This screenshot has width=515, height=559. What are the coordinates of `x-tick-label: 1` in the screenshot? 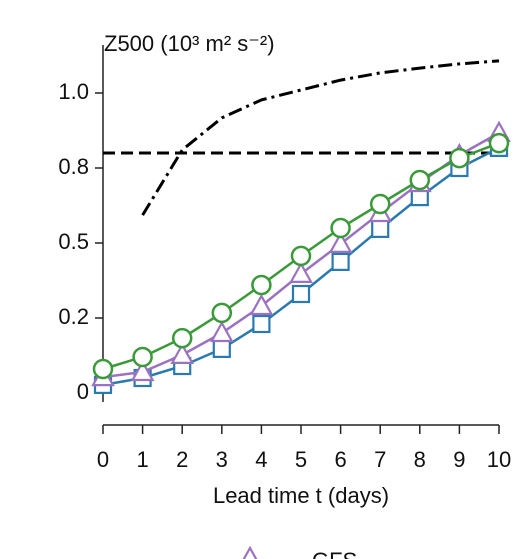 It's located at (142, 459).